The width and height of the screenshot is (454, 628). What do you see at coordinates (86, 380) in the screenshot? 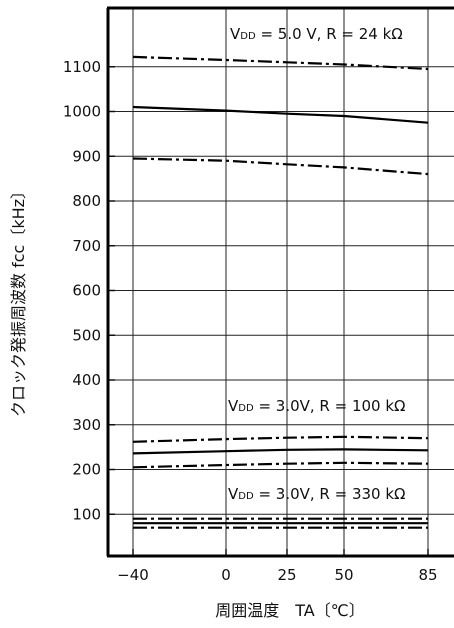
I see `y-tick-label: 400` at bounding box center [86, 380].